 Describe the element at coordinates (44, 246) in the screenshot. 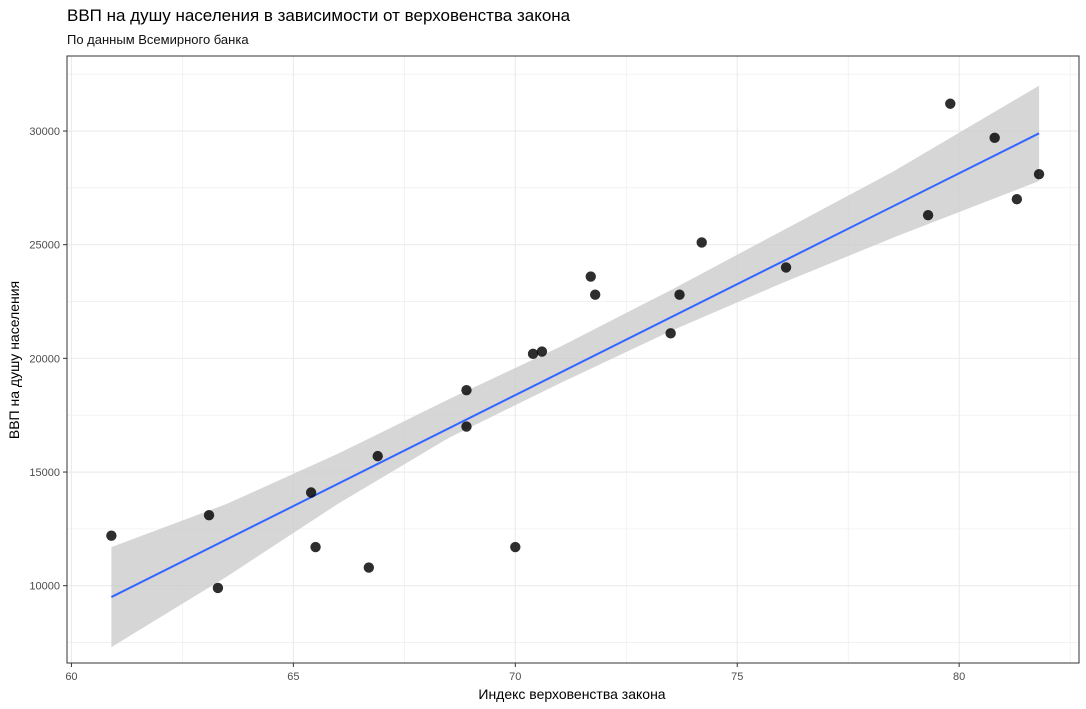

I see `y-tick-label: 25000` at that location.